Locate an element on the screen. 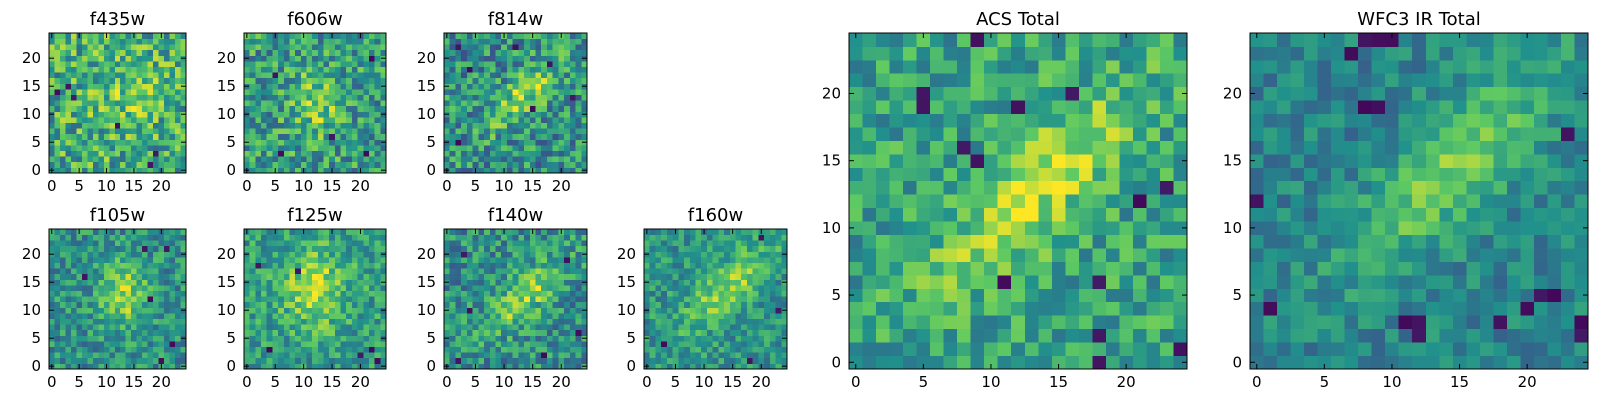 The width and height of the screenshot is (1600, 400). x-tick-label: 0 is located at coordinates (52, 382).